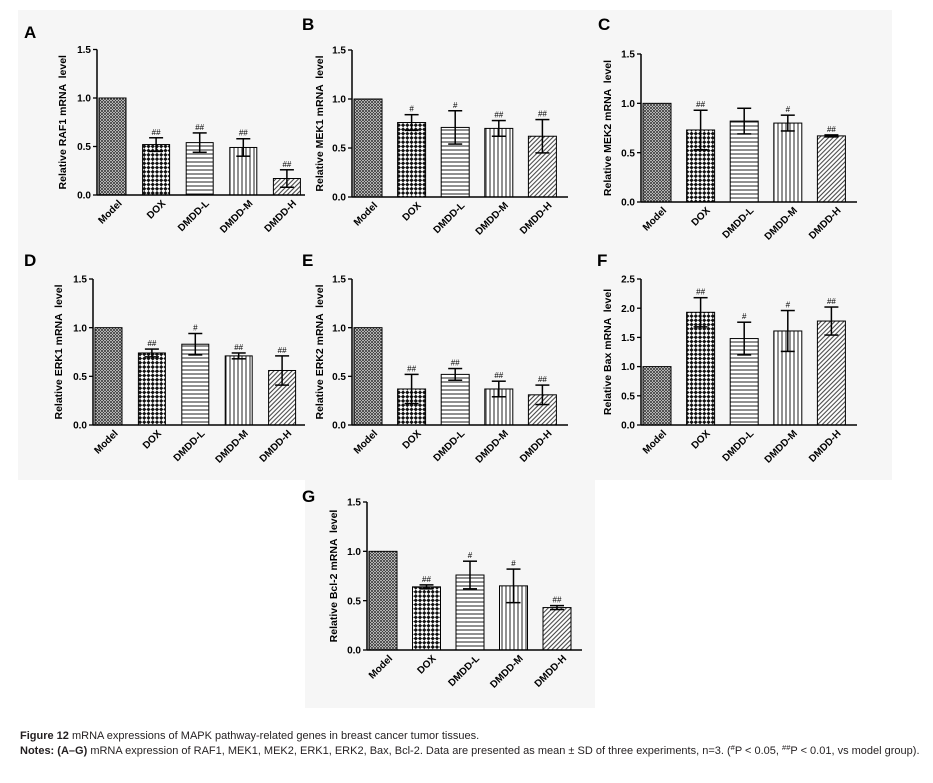 This screenshot has height=783, width=933. I want to click on y-tick-label: 2.5, so click(628, 280).